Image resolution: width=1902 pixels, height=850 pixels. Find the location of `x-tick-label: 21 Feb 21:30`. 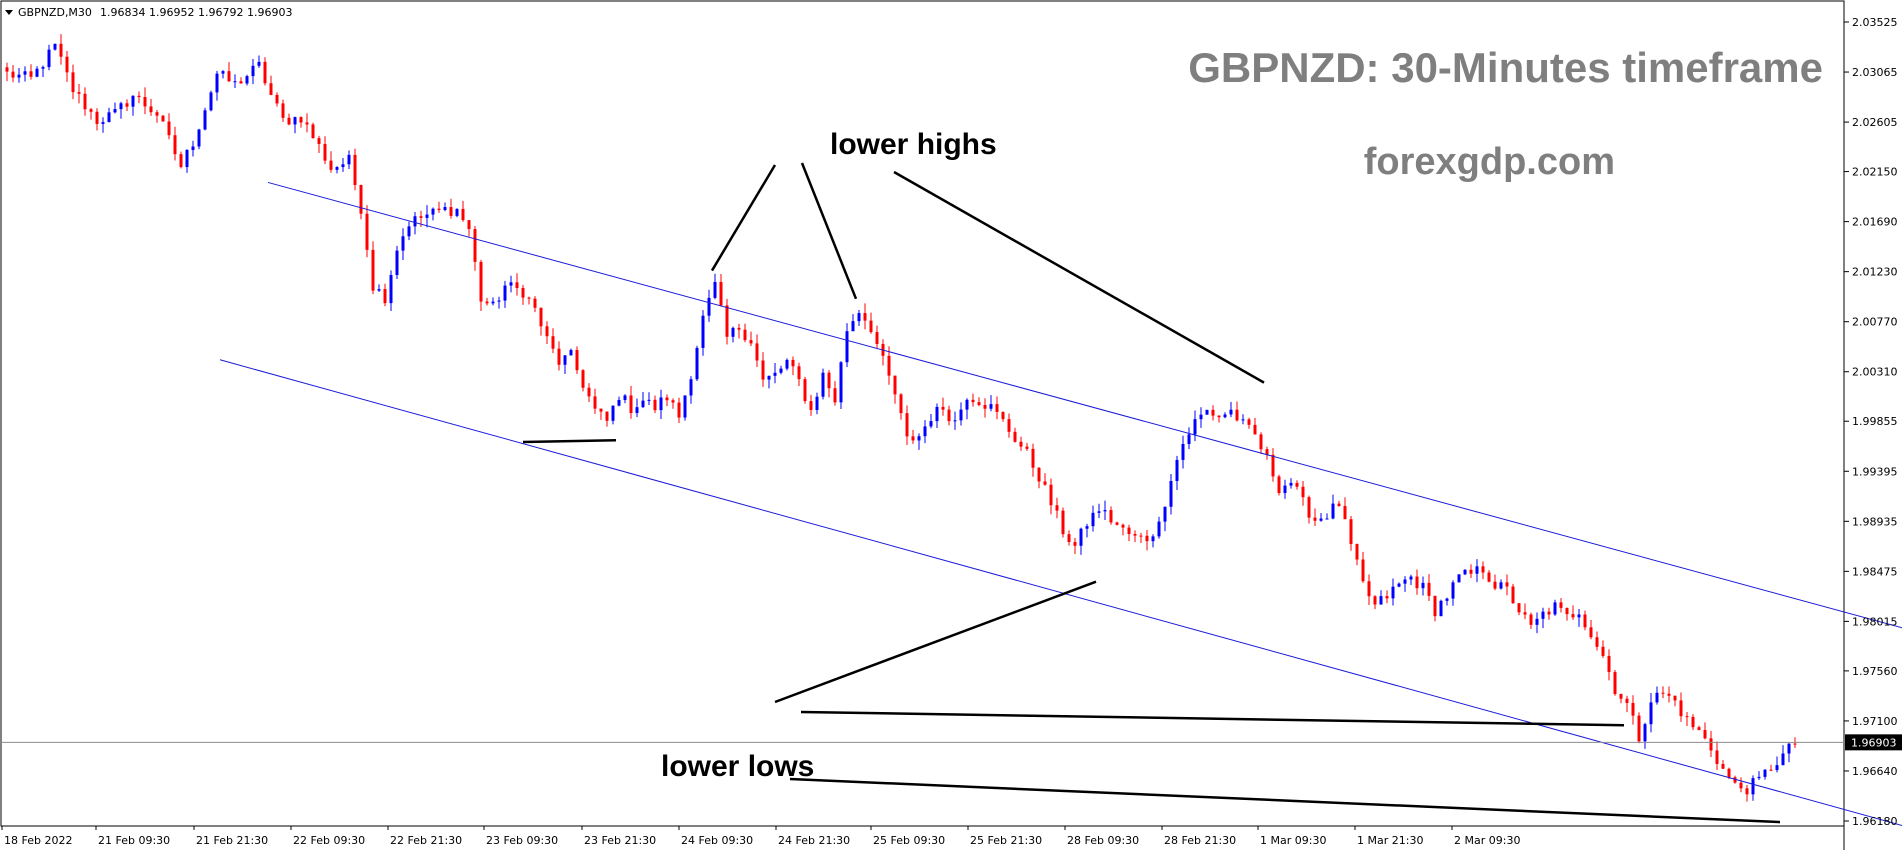

x-tick-label: 21 Feb 21:30 is located at coordinates (232, 840).